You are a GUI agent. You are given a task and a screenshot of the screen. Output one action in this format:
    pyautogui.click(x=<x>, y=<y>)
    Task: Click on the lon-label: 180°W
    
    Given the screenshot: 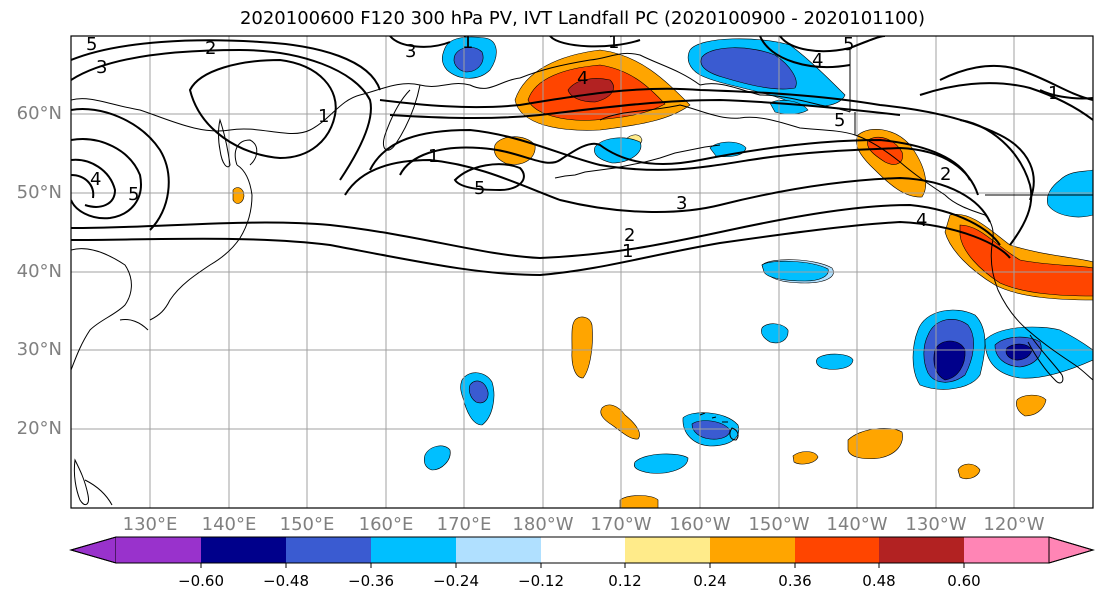 What is the action you would take?
    pyautogui.click(x=543, y=524)
    